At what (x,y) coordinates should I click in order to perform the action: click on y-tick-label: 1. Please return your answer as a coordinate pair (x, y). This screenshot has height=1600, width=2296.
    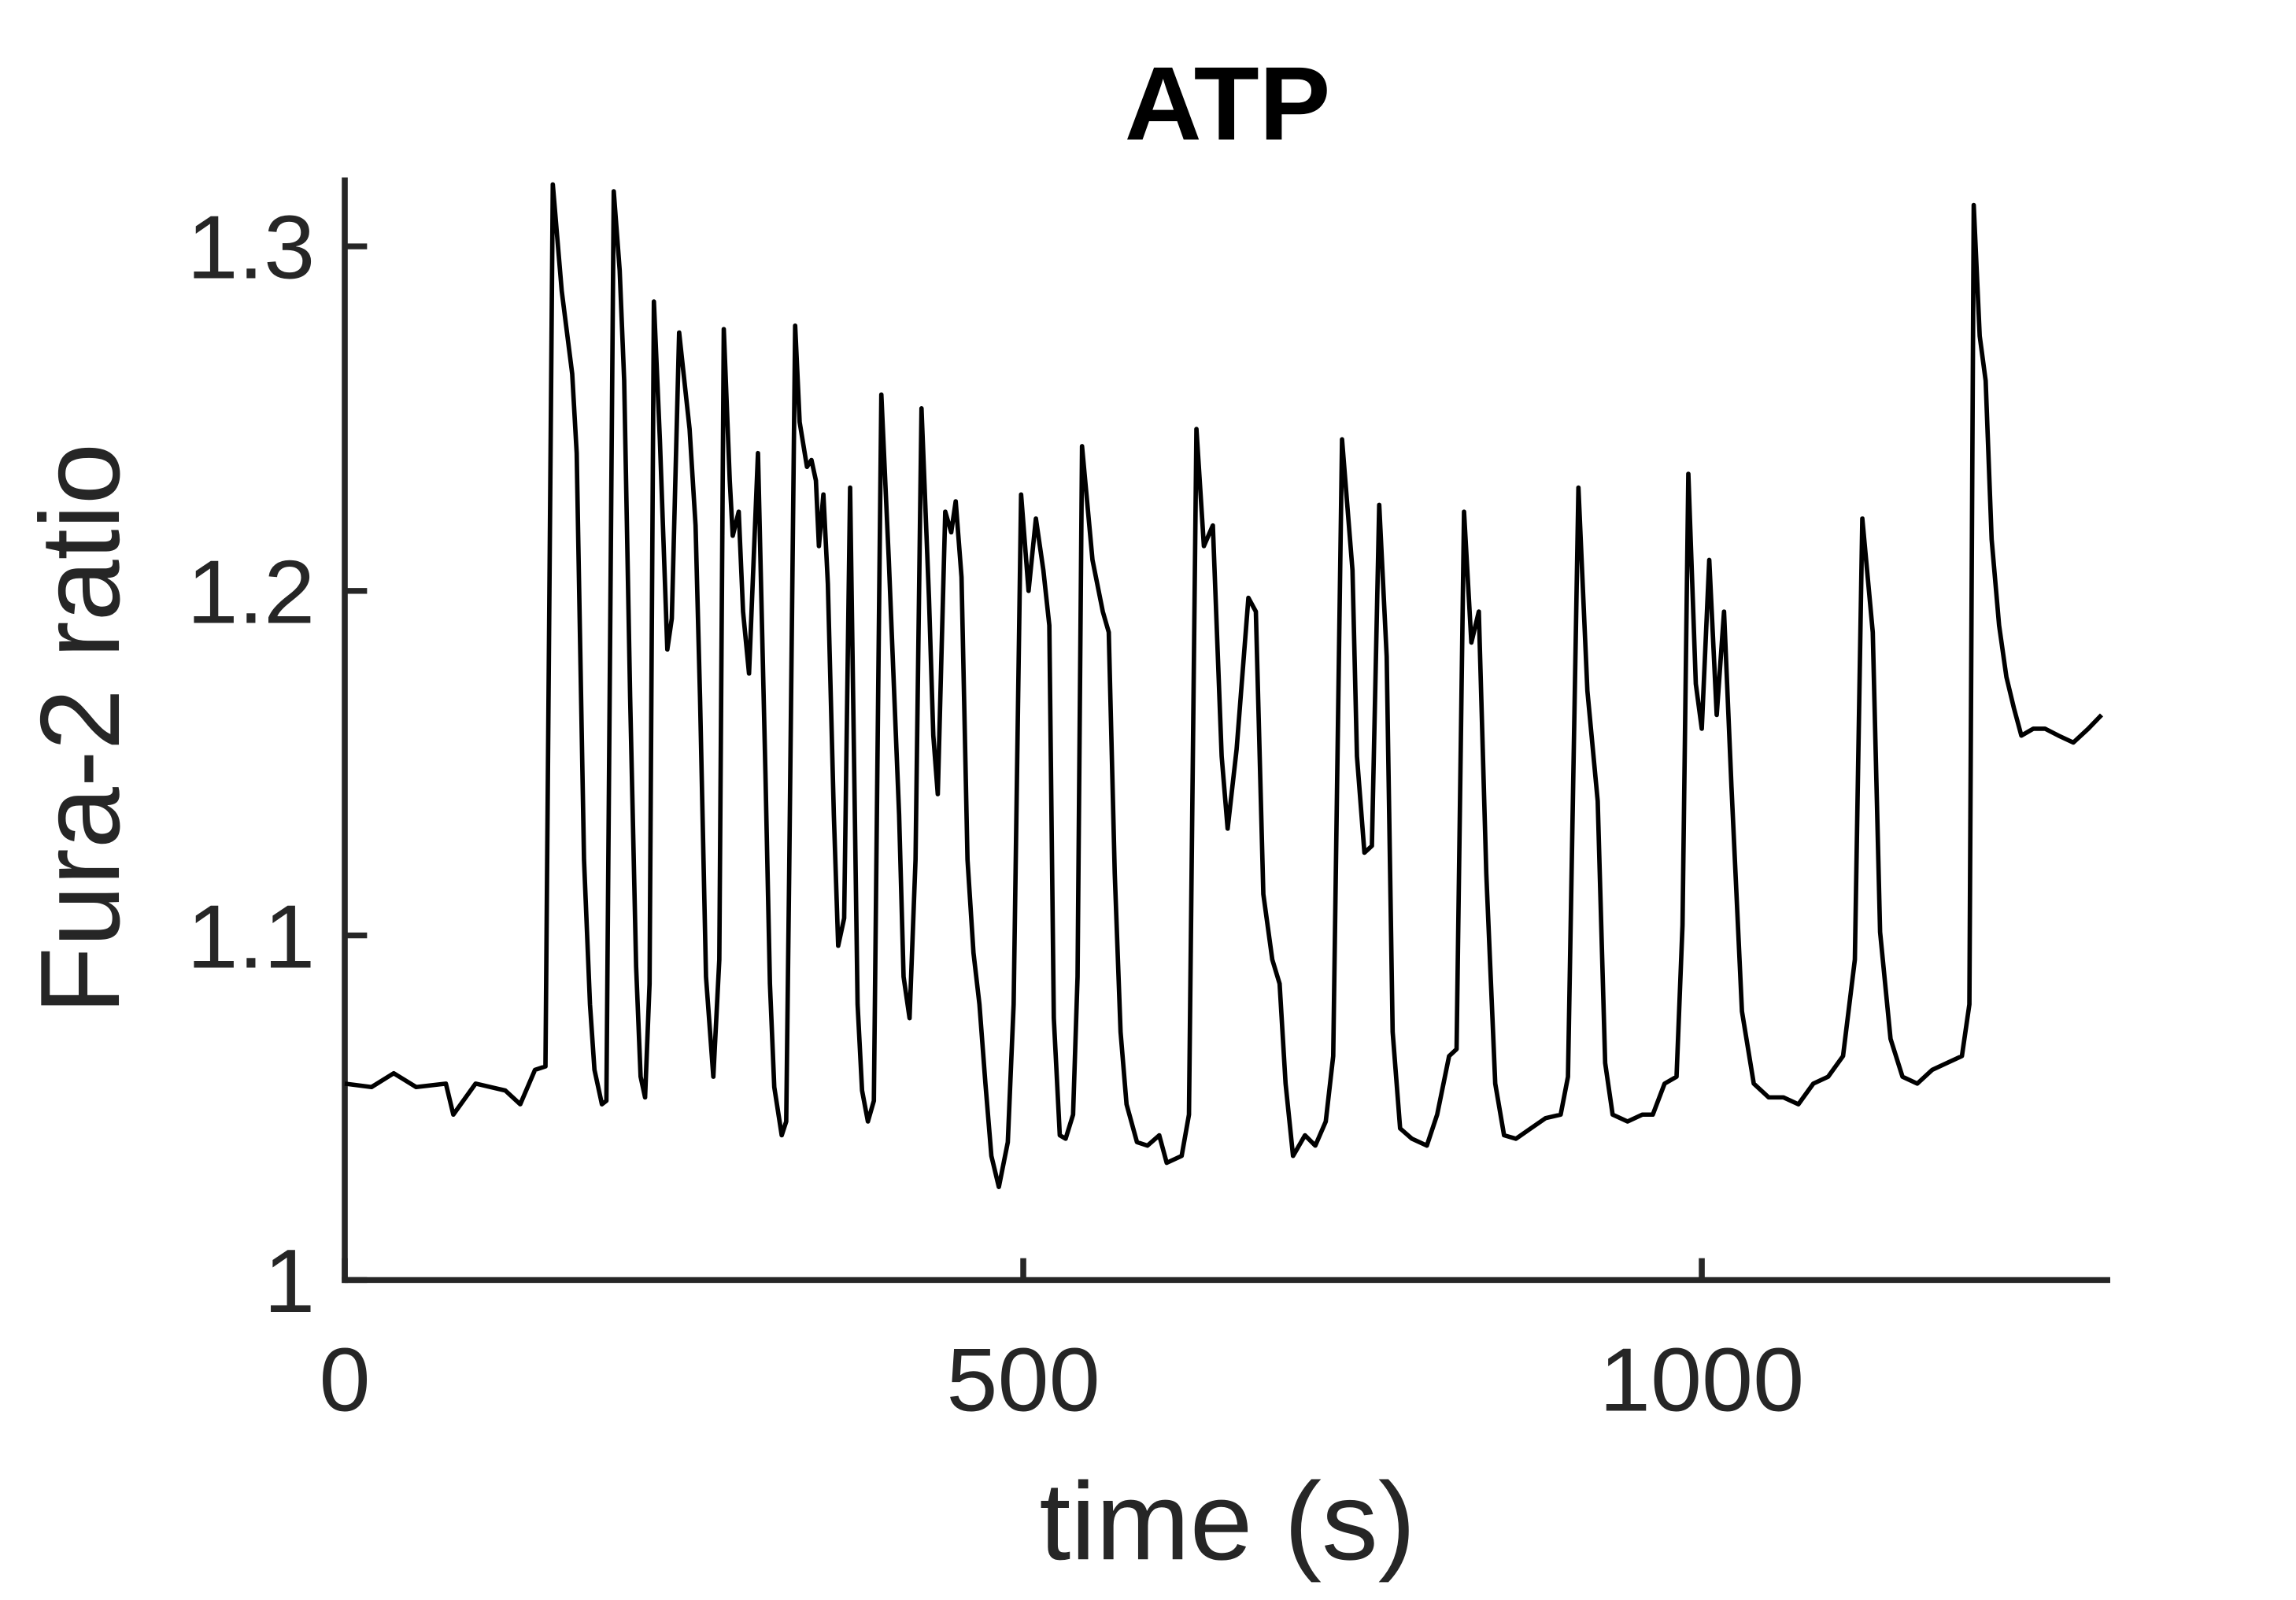
    Looking at the image, I should click on (289, 1281).